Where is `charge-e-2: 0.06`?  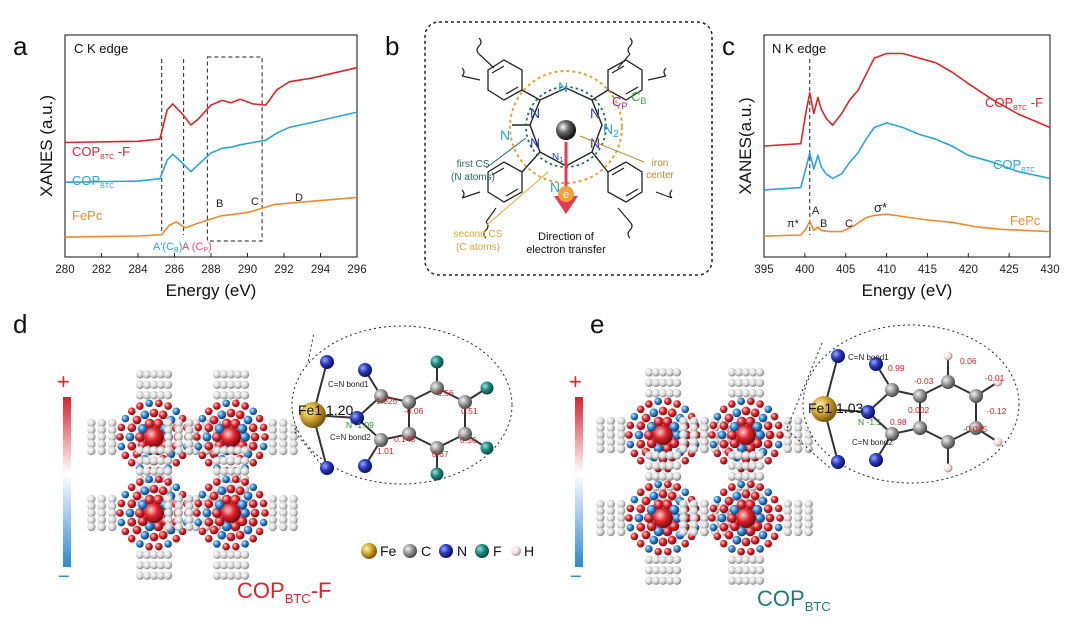
charge-e-2: 0.06 is located at coordinates (968, 361).